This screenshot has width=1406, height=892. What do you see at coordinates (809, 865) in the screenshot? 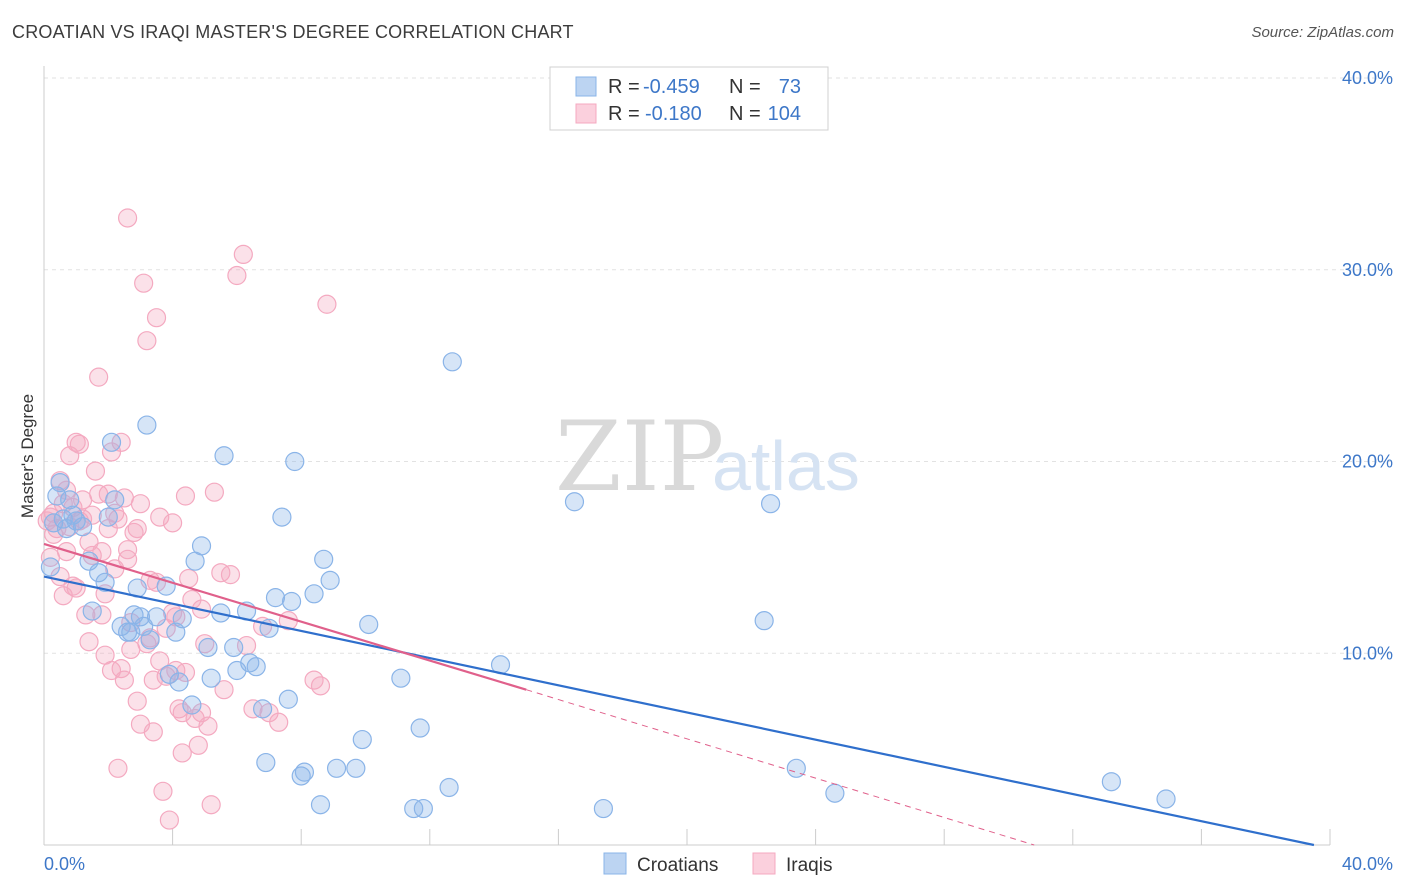
I see `bottom-legend-label-iraqis: Iraqis` at bounding box center [809, 865].